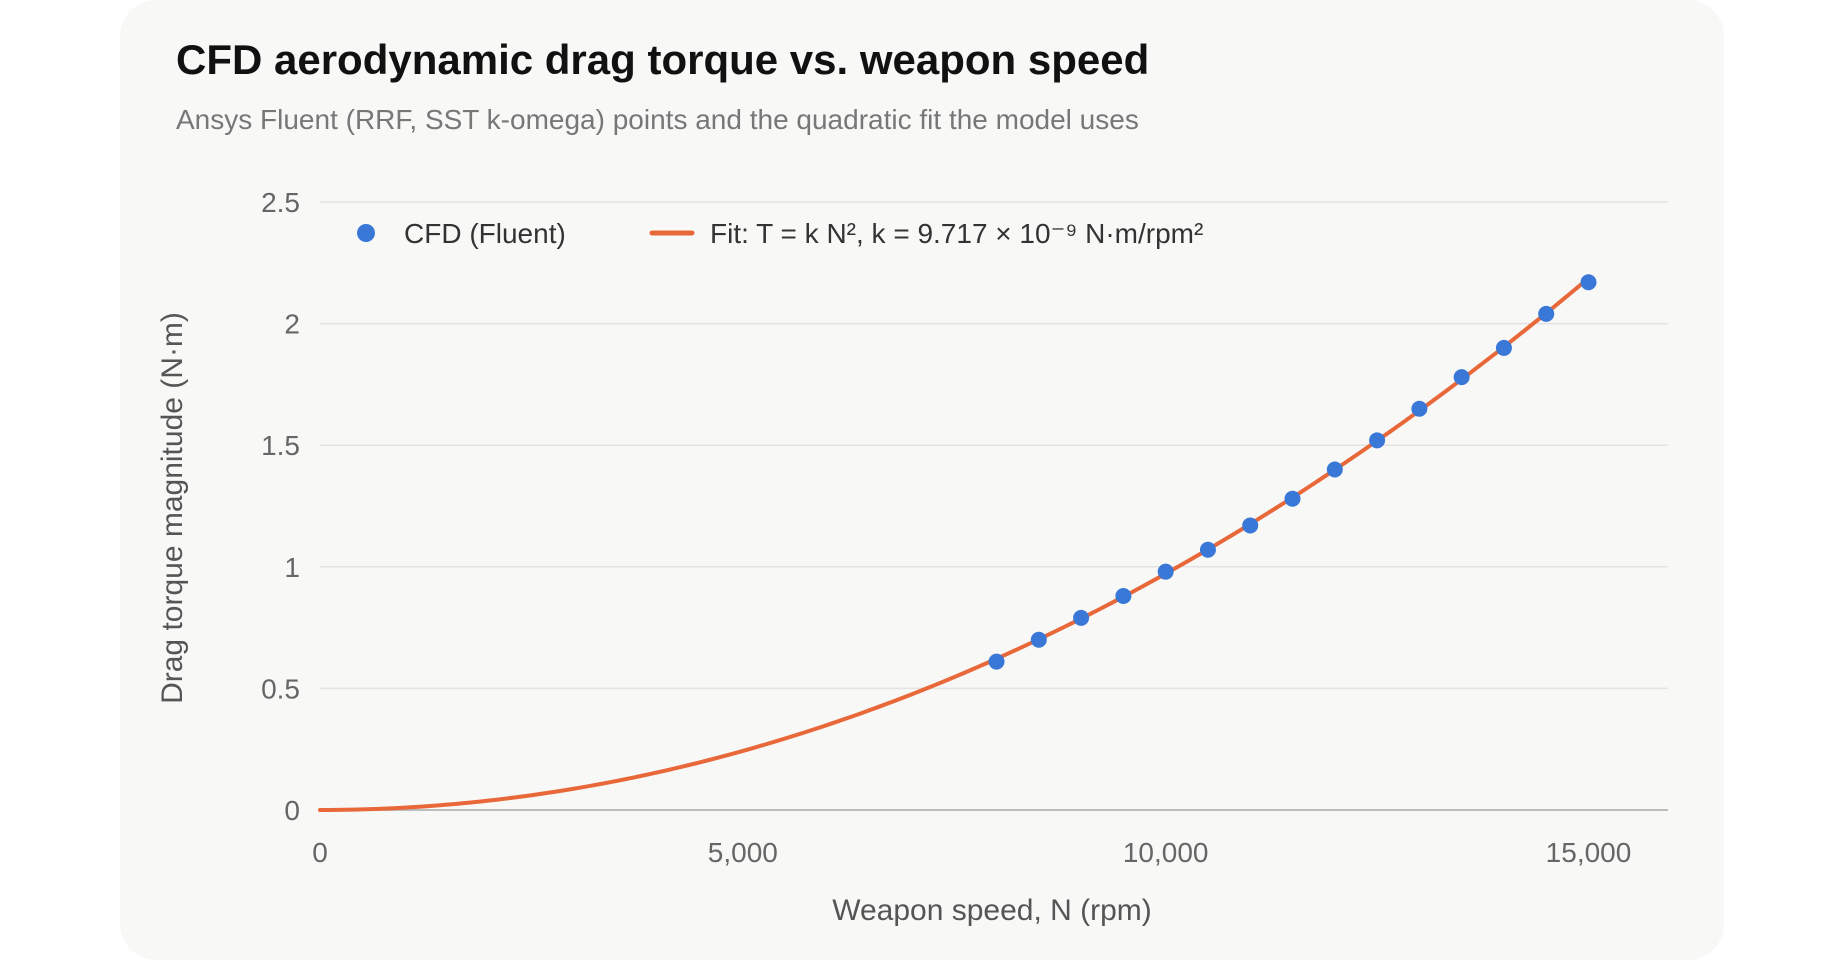 The height and width of the screenshot is (960, 1840). I want to click on x-tick-label: 5,000, so click(743, 852).